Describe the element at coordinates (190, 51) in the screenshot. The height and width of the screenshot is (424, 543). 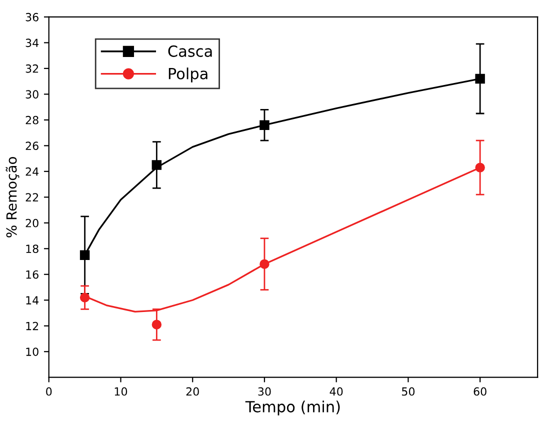
I see `legend-label: Casca` at that location.